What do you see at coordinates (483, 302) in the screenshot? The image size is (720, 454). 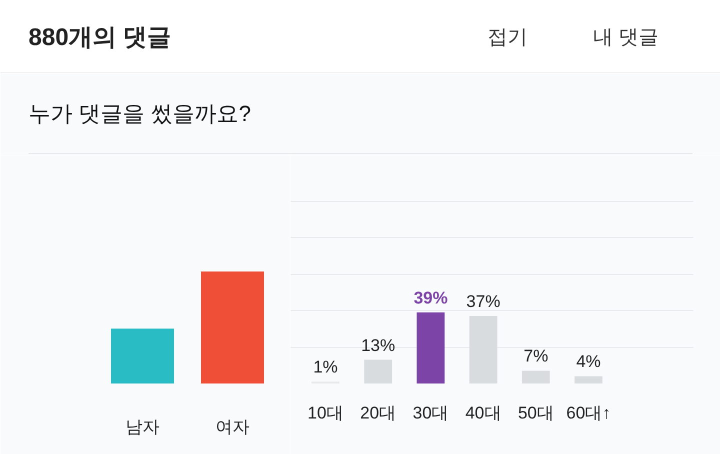 I see `data-label: 37%` at bounding box center [483, 302].